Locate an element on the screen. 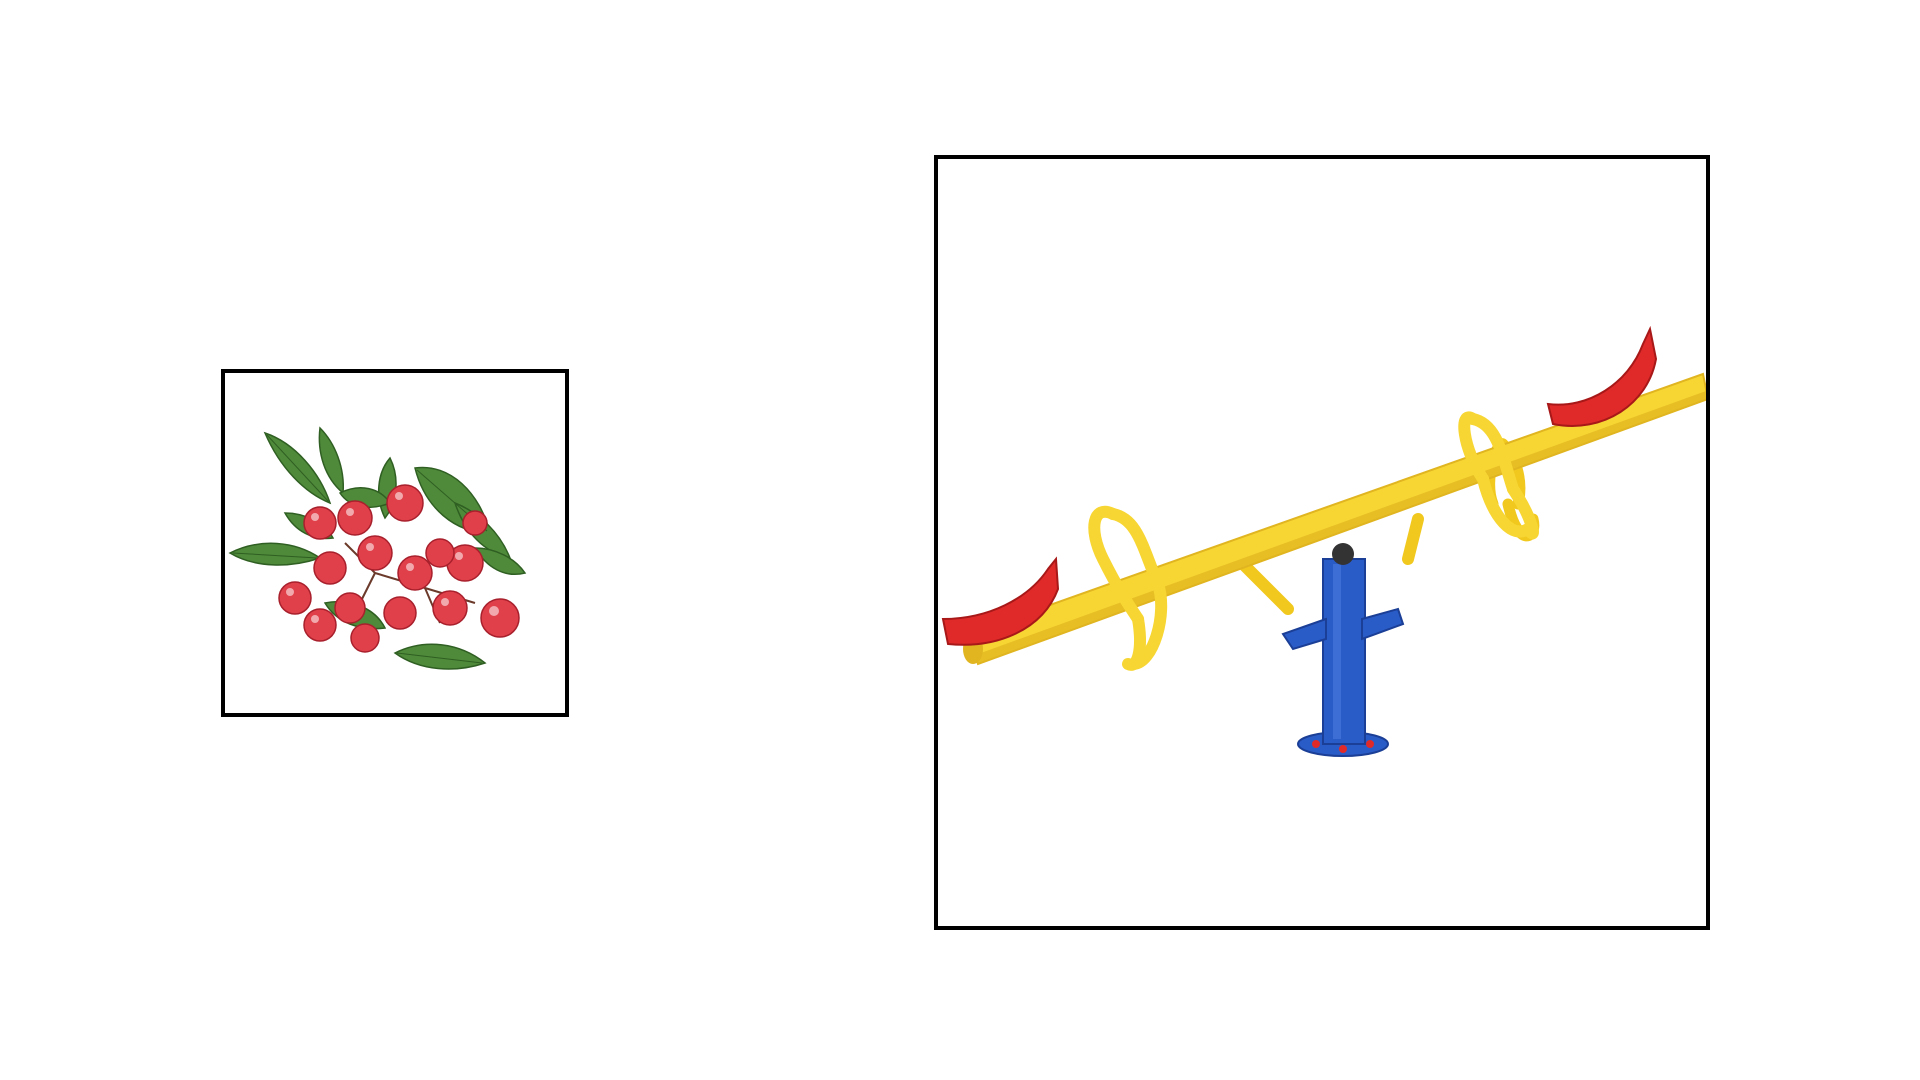 The image size is (1920, 1080). left-image-frame is located at coordinates (395, 543).